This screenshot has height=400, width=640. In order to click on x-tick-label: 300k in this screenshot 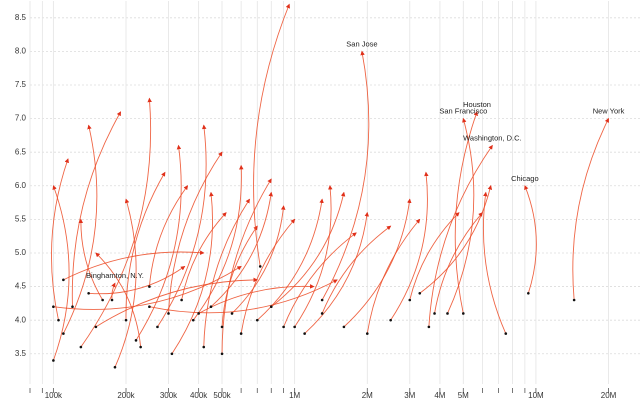, I will do `click(169, 395)`.